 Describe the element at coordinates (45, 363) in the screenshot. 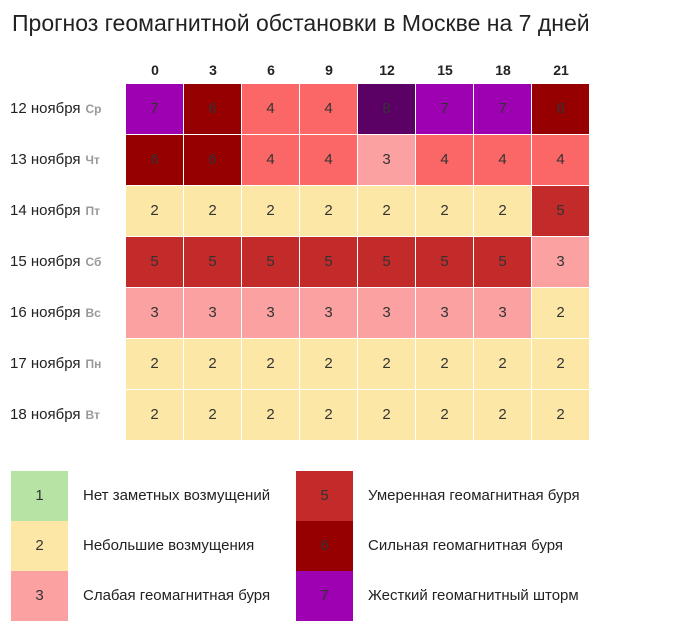

I see `row-date: 17 ноября` at that location.